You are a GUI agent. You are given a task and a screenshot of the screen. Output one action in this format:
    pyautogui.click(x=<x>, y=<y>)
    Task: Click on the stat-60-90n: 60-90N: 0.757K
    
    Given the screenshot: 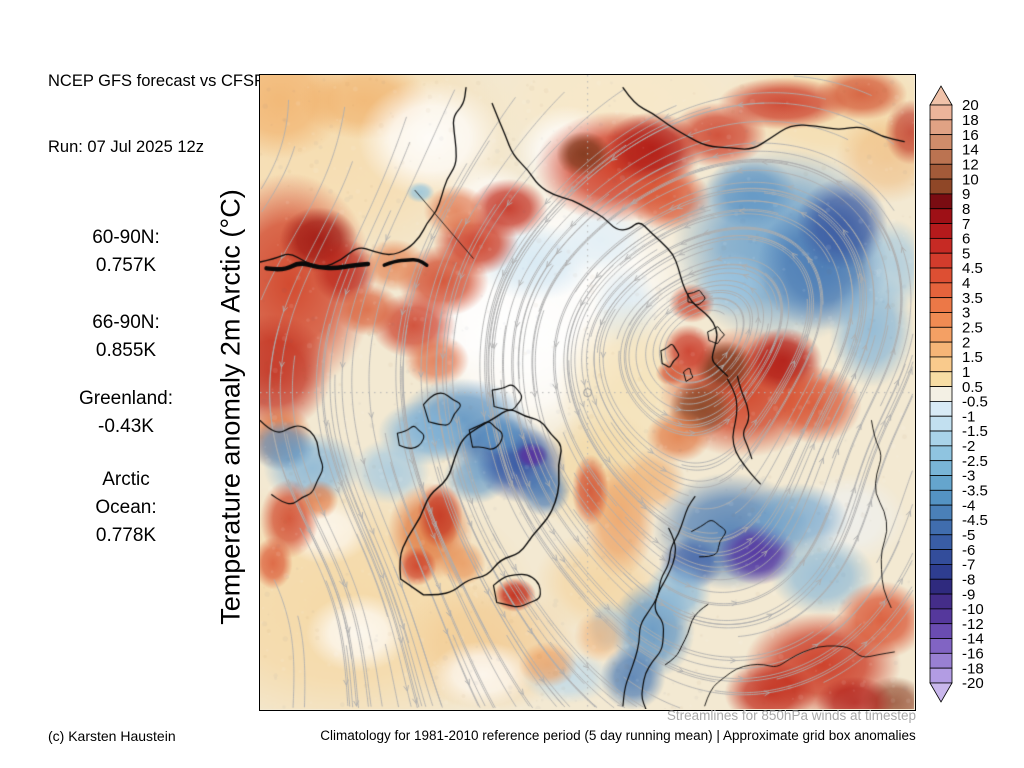 What is the action you would take?
    pyautogui.click(x=126, y=252)
    